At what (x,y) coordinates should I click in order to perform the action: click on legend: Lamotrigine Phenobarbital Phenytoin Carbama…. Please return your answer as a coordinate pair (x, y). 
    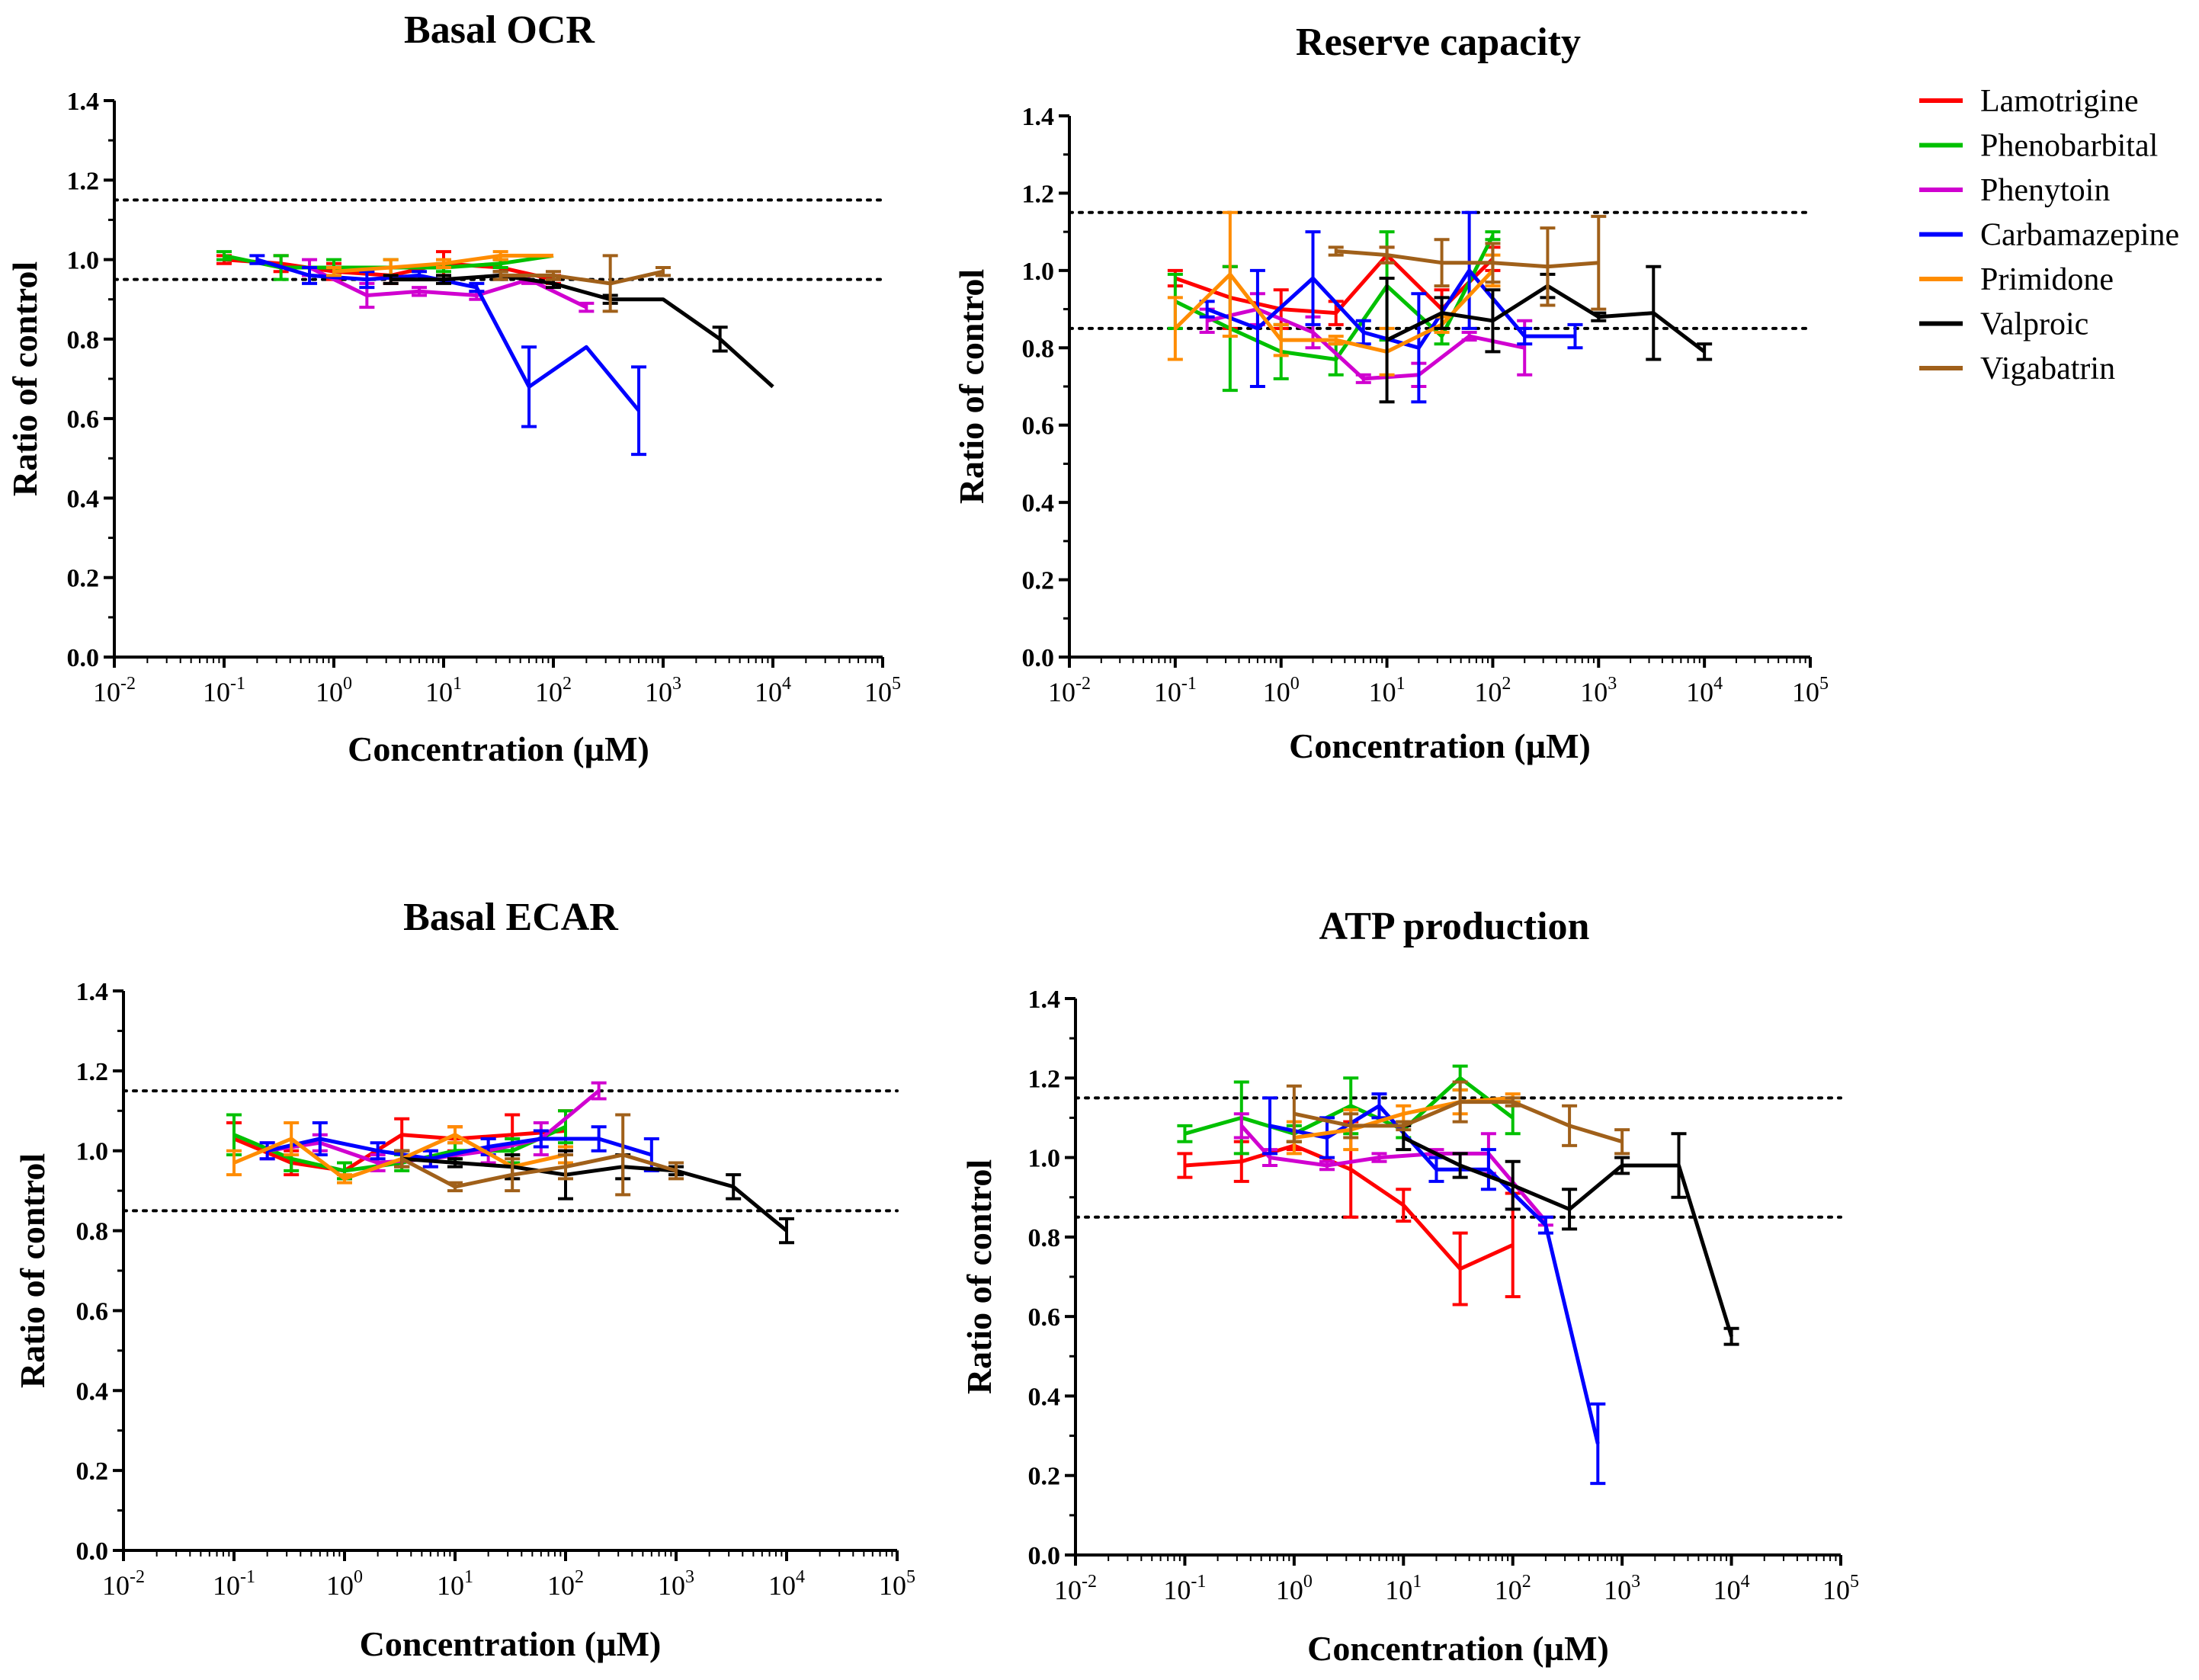
    Looking at the image, I should click on (2049, 235).